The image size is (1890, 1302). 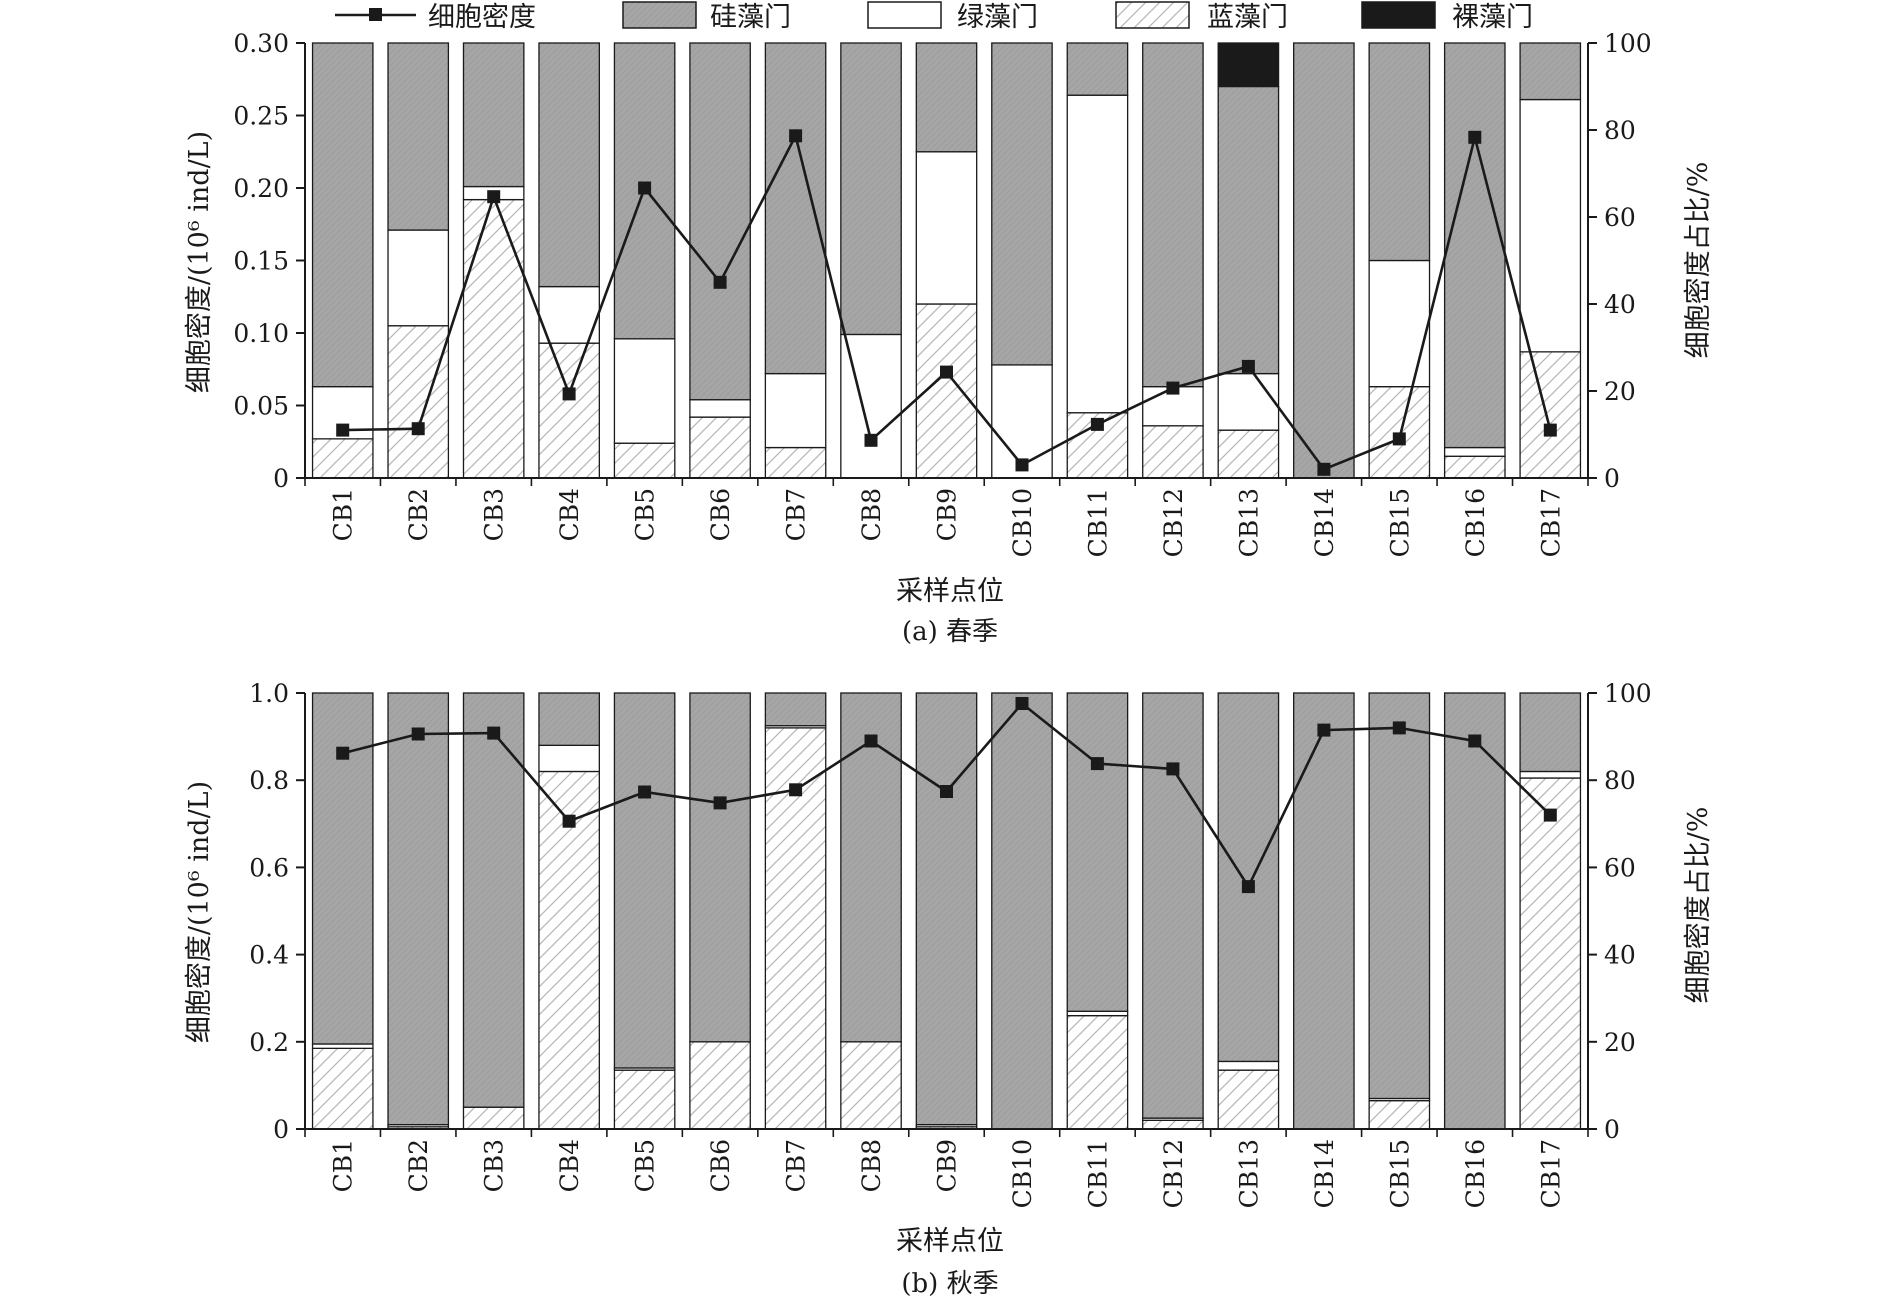 I want to click on bar-segment-diatom-cb9, so click(x=946, y=97).